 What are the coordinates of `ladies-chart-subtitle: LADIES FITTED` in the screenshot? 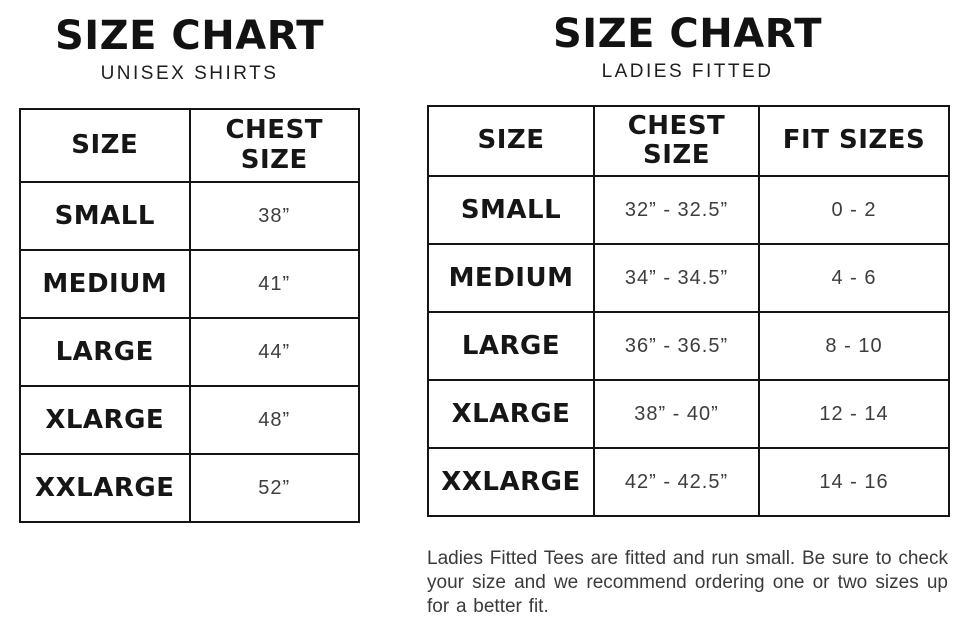 It's located at (687, 71).